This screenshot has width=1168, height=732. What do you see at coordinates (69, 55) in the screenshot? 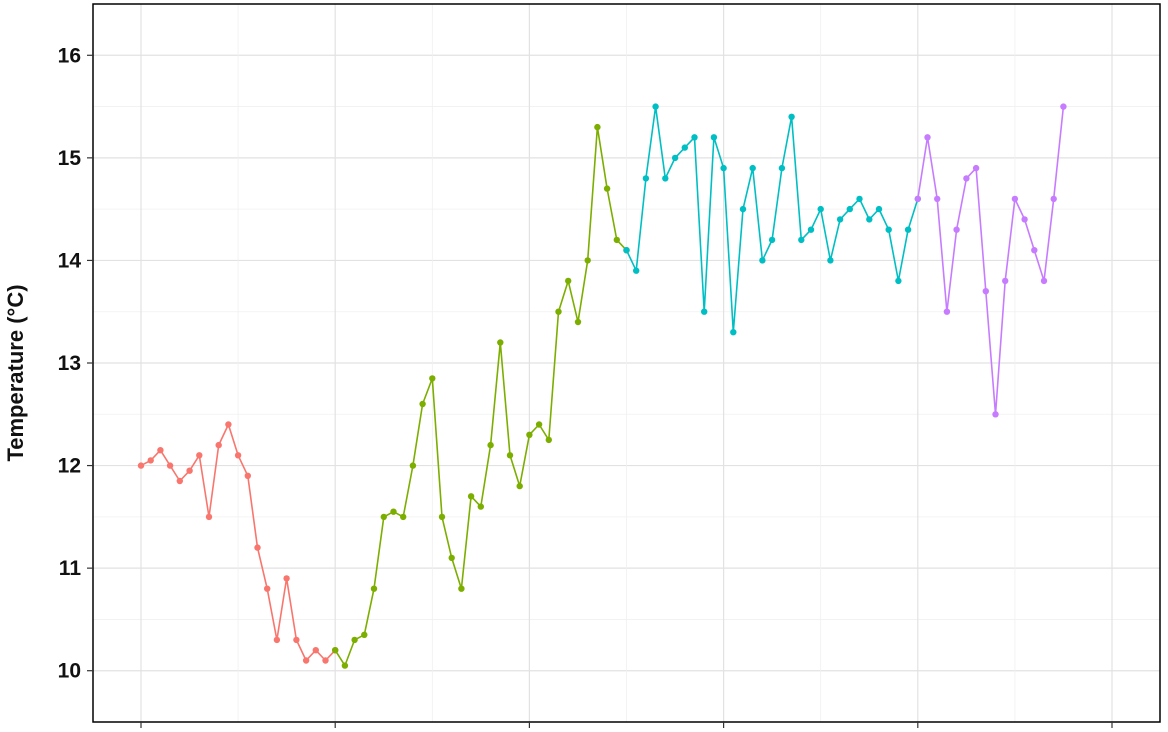
I see `y-tick-label: 16` at bounding box center [69, 55].